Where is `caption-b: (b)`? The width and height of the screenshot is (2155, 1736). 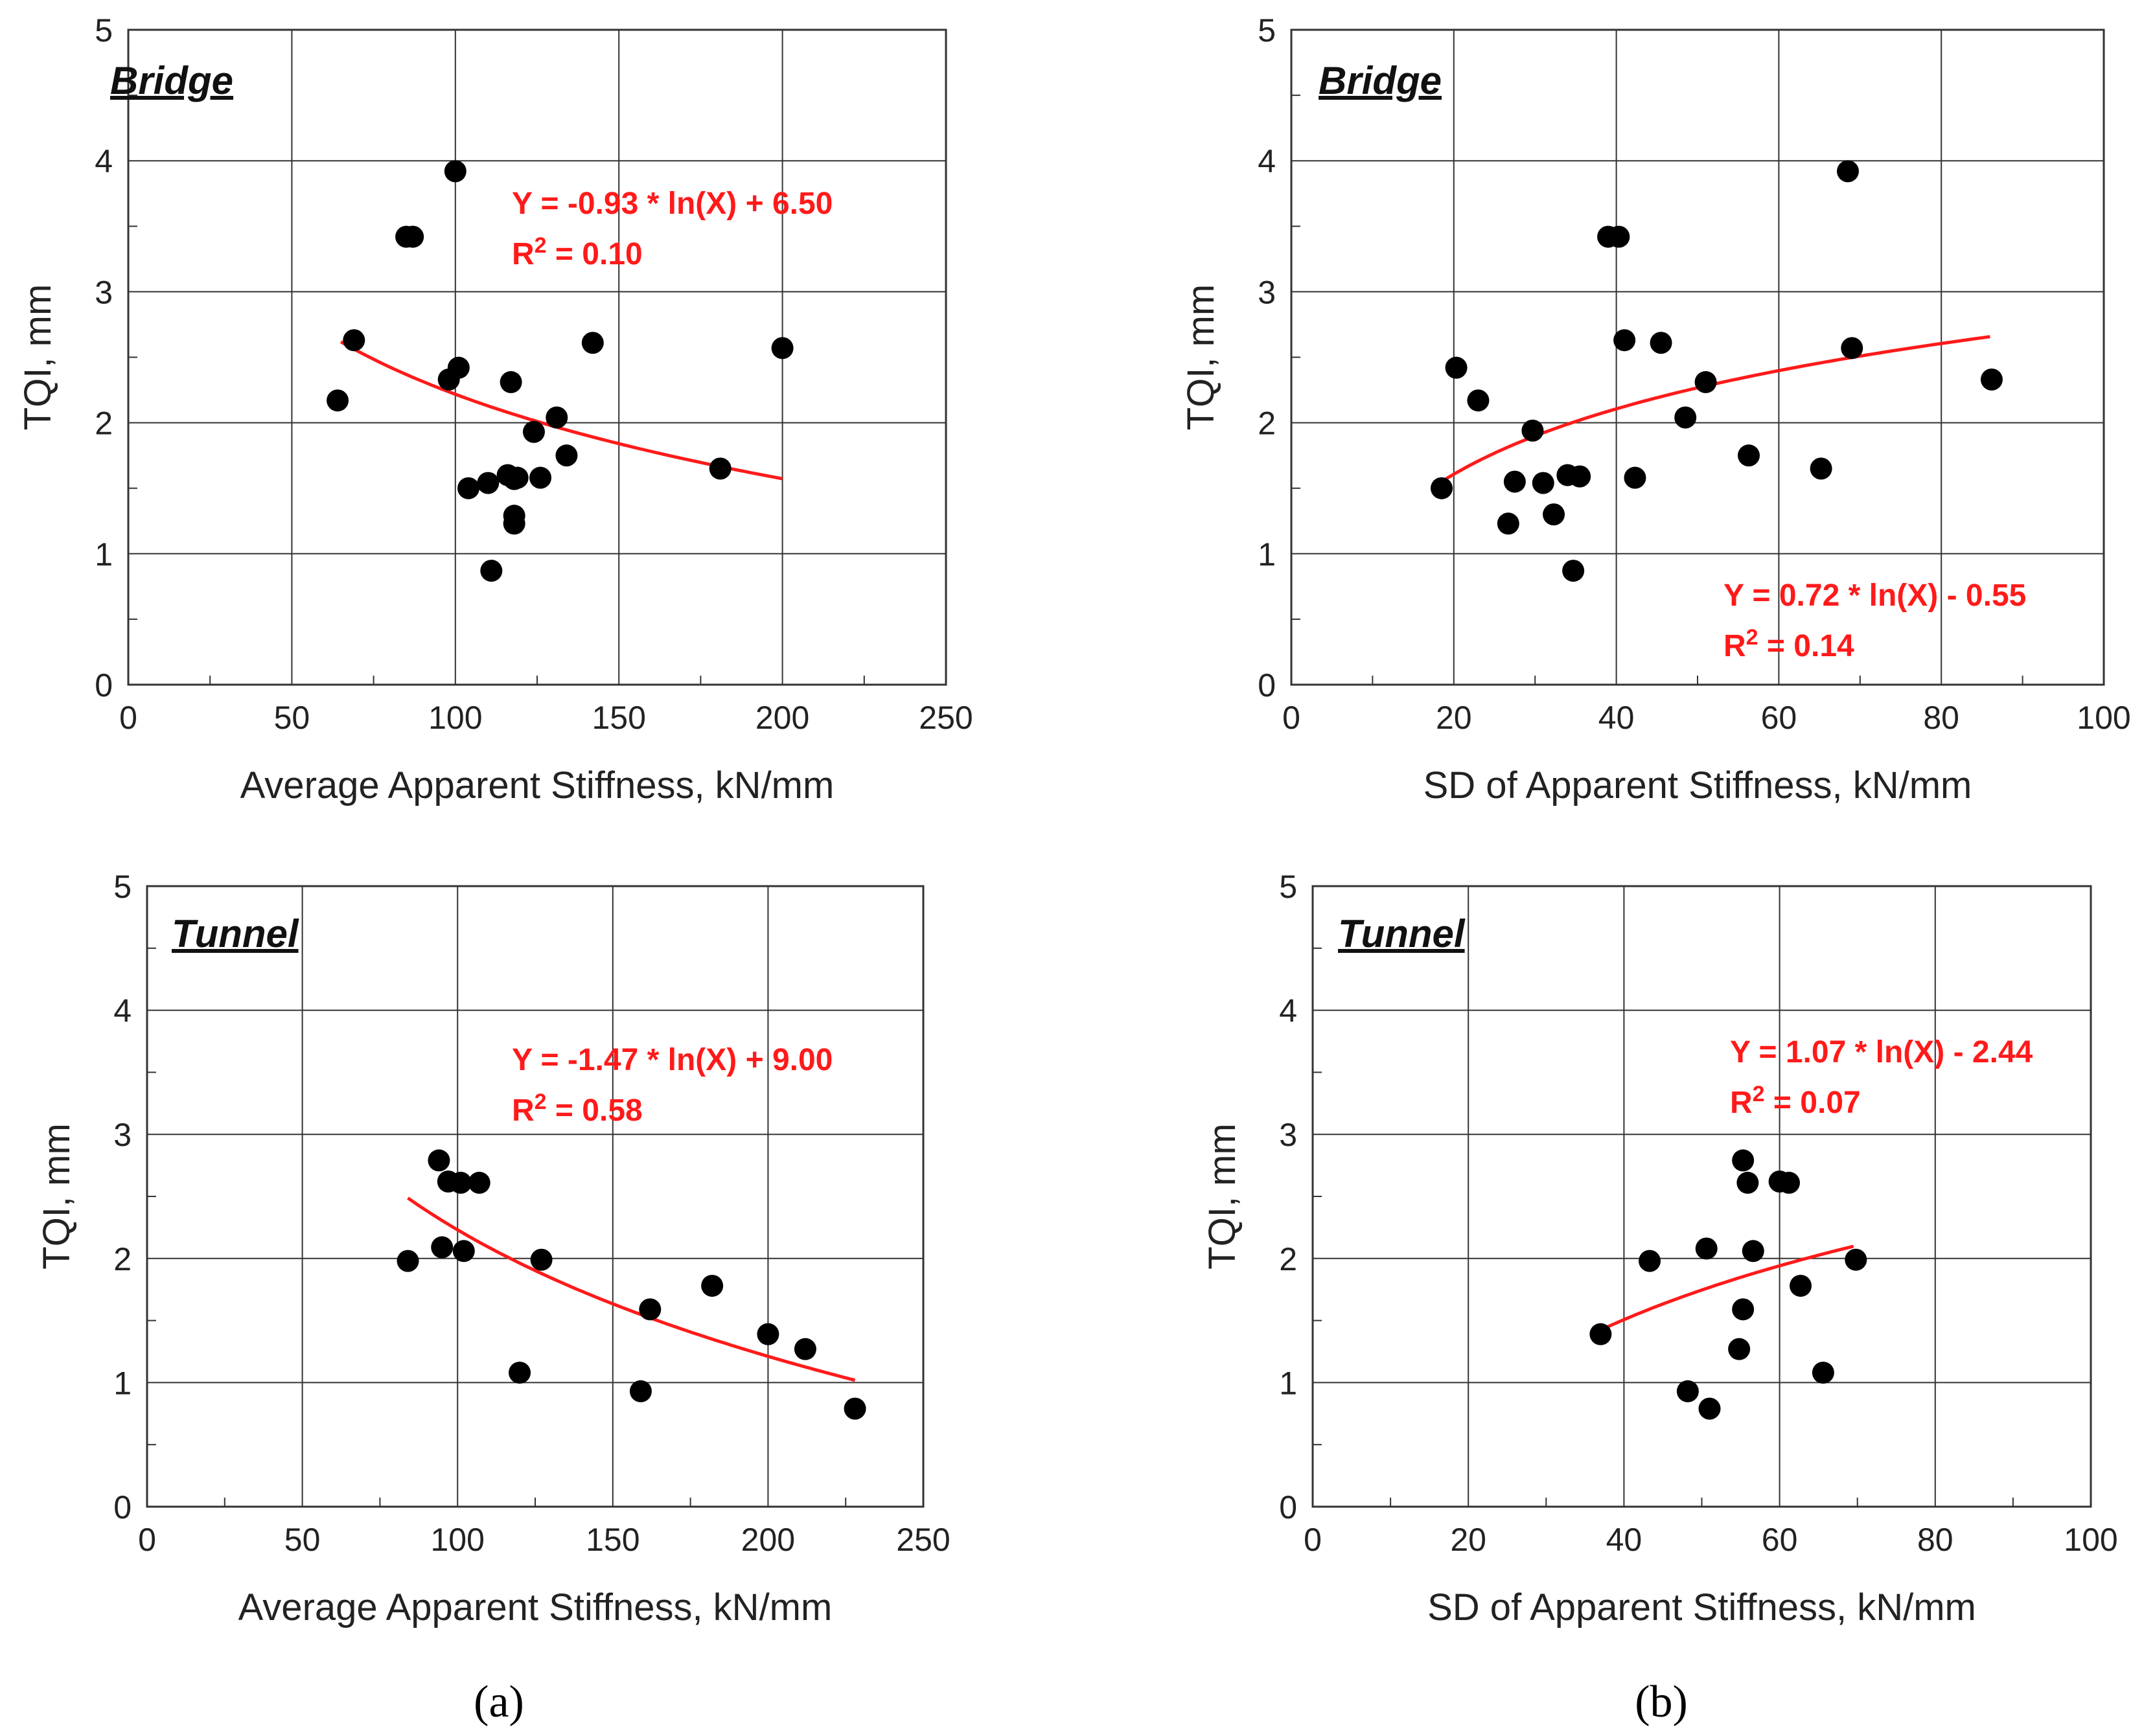
caption-b: (b) is located at coordinates (1661, 1702).